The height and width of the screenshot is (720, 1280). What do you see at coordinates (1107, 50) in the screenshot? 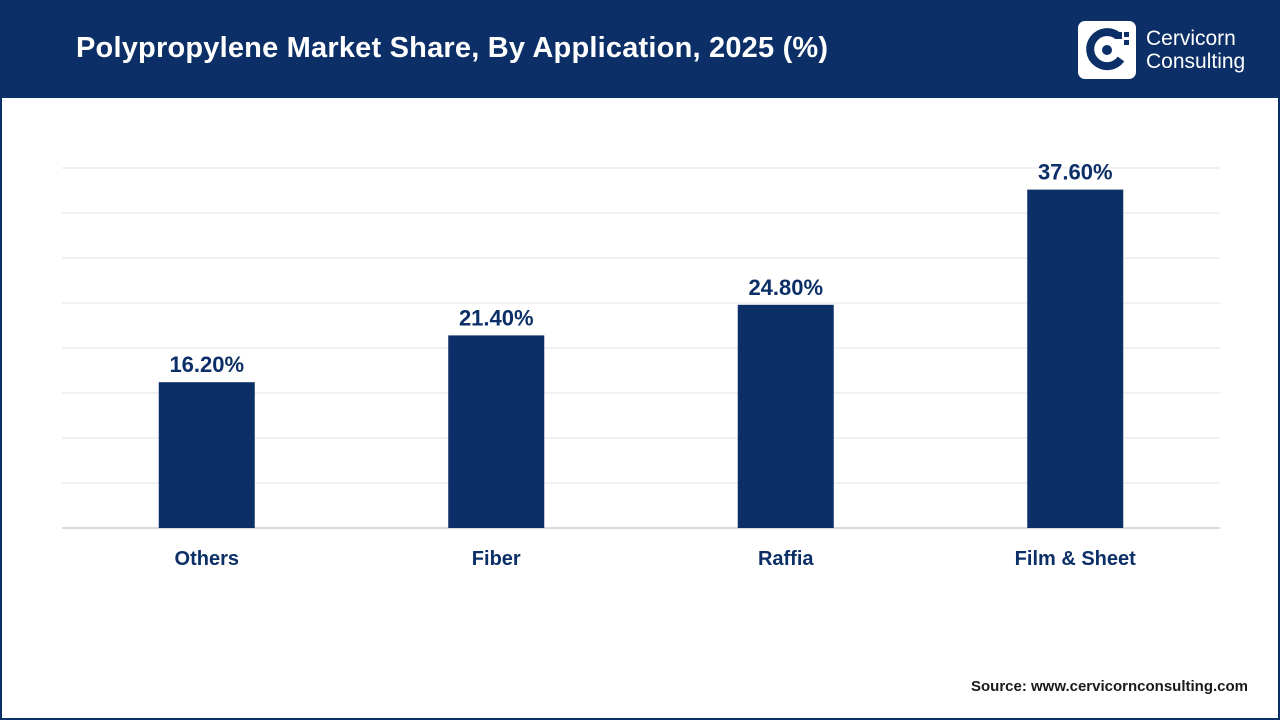
I see `logo-mark-icon` at bounding box center [1107, 50].